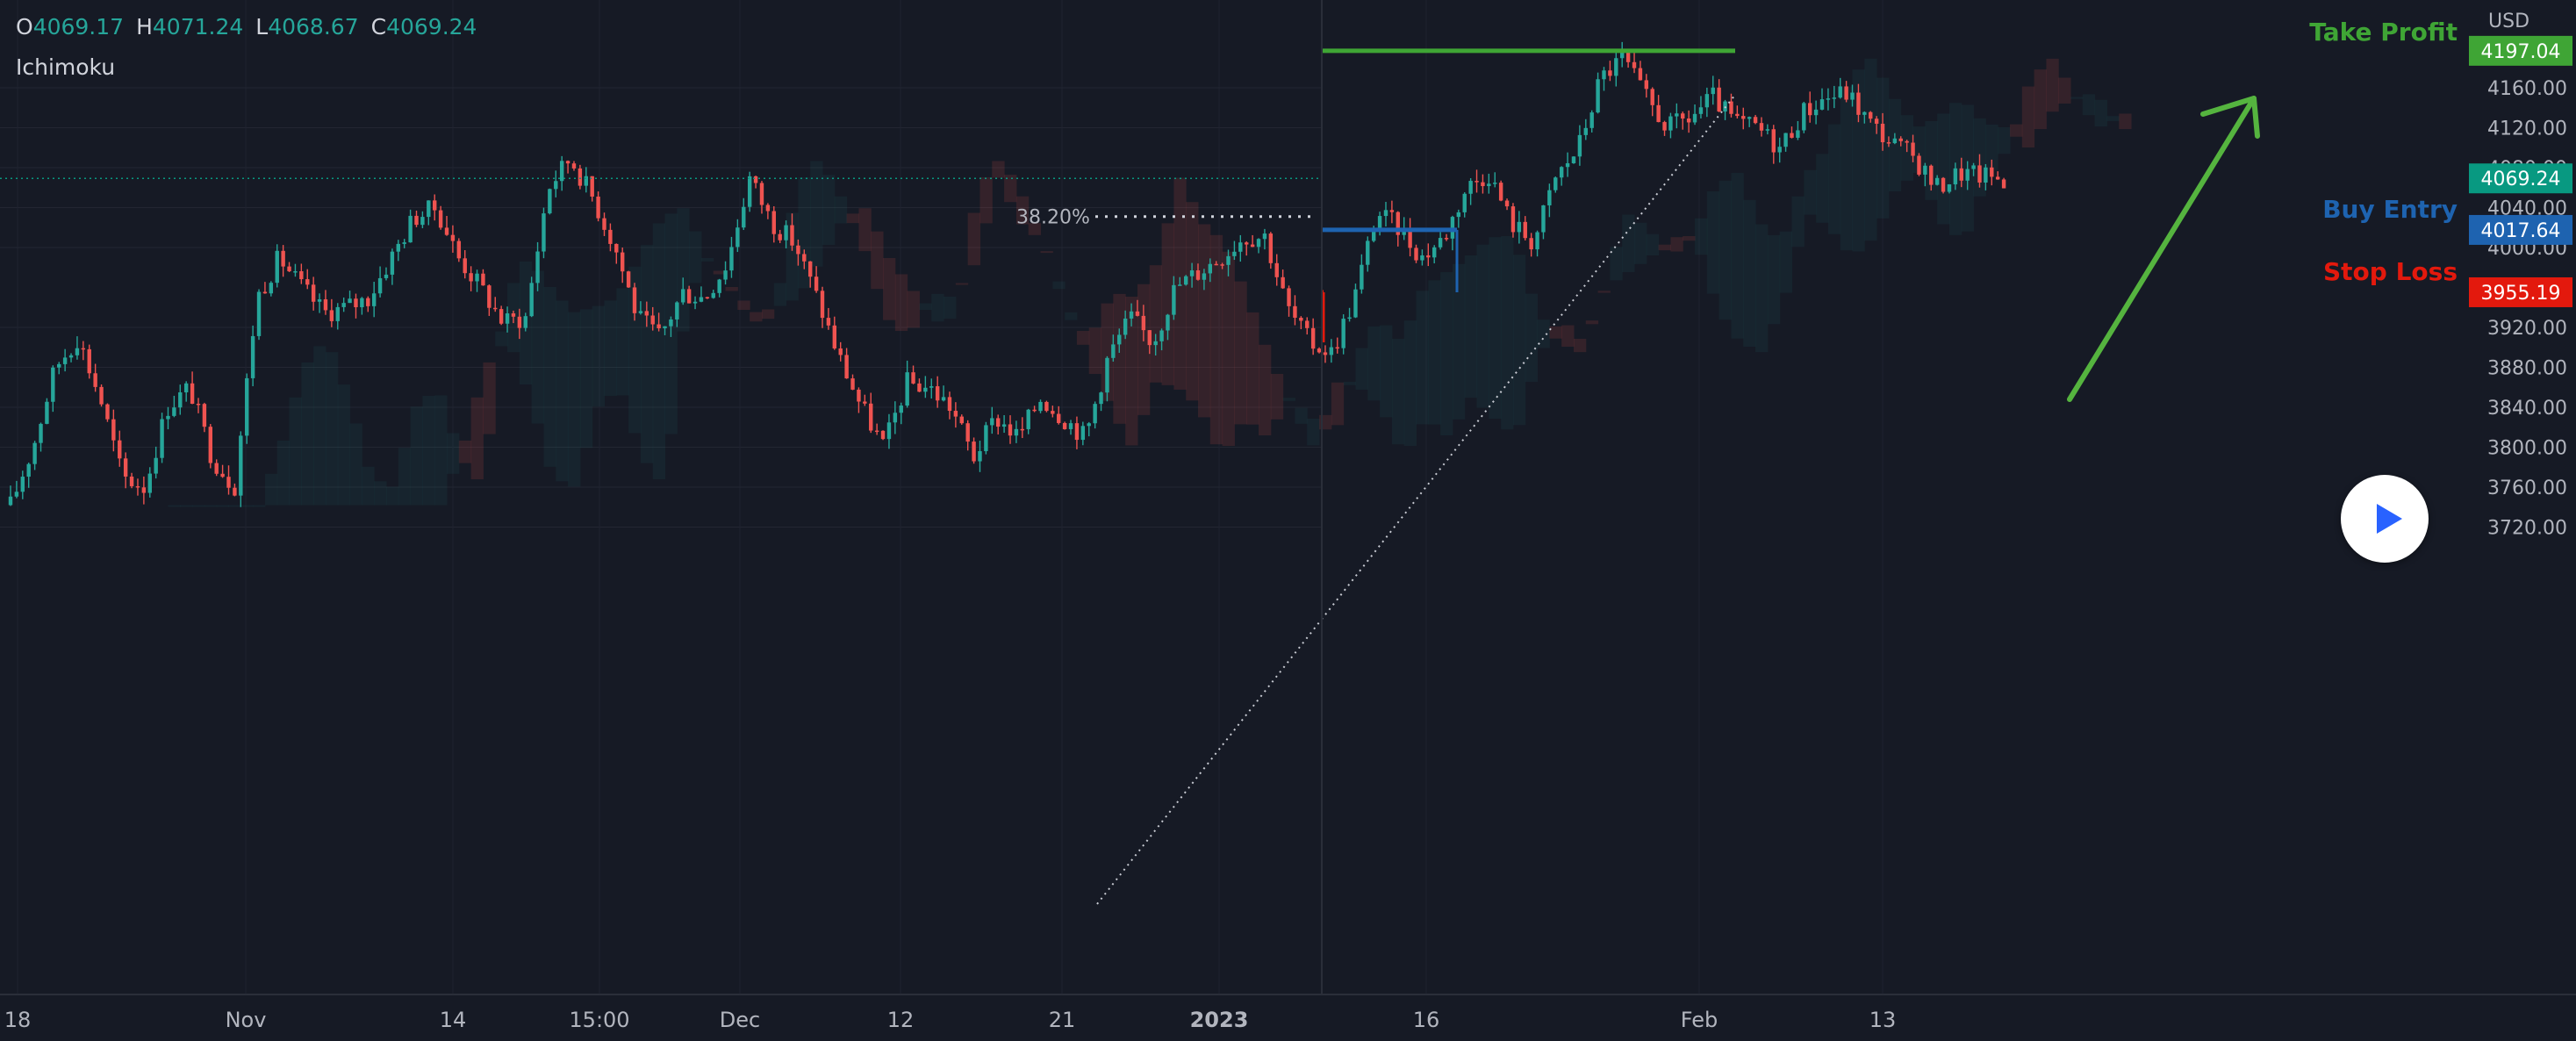  What do you see at coordinates (599, 1020) in the screenshot?
I see `time-tick-label: 15:00` at bounding box center [599, 1020].